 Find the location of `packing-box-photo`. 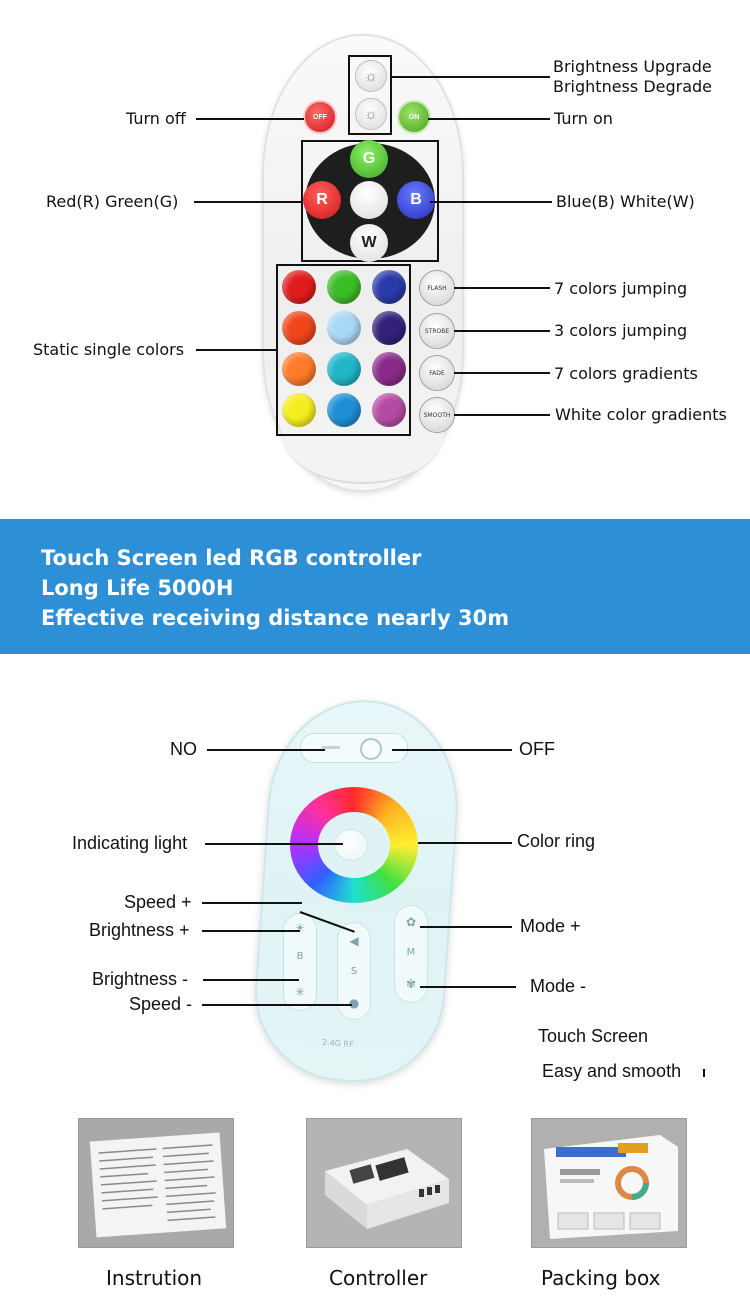

packing-box-photo is located at coordinates (609, 1183).